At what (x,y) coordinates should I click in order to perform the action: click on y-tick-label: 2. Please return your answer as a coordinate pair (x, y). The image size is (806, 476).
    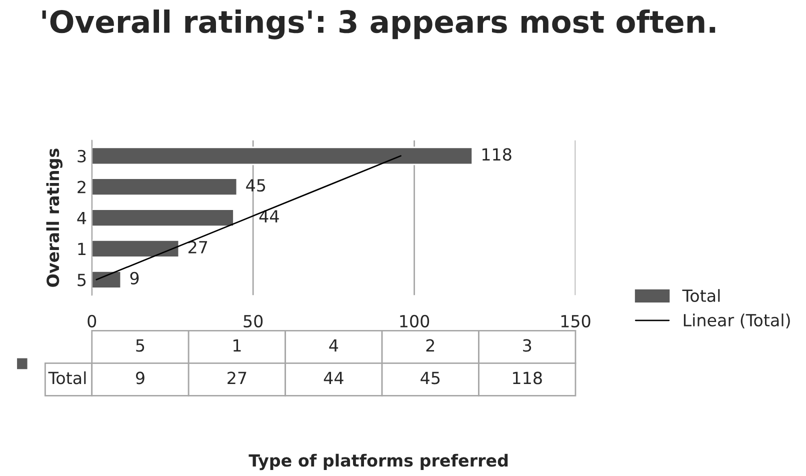
    Looking at the image, I should click on (82, 187).